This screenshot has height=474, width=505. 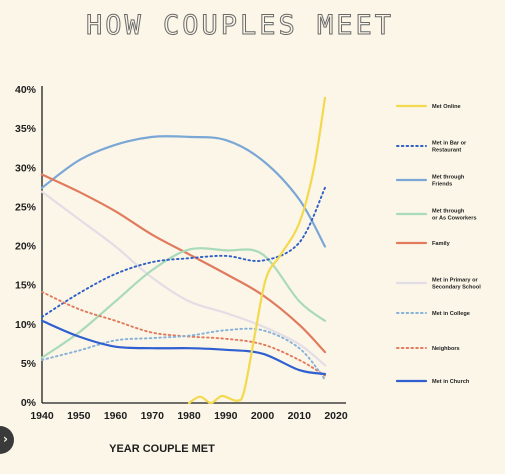 What do you see at coordinates (26, 207) in the screenshot?
I see `y-tick-label: 25%` at bounding box center [26, 207].